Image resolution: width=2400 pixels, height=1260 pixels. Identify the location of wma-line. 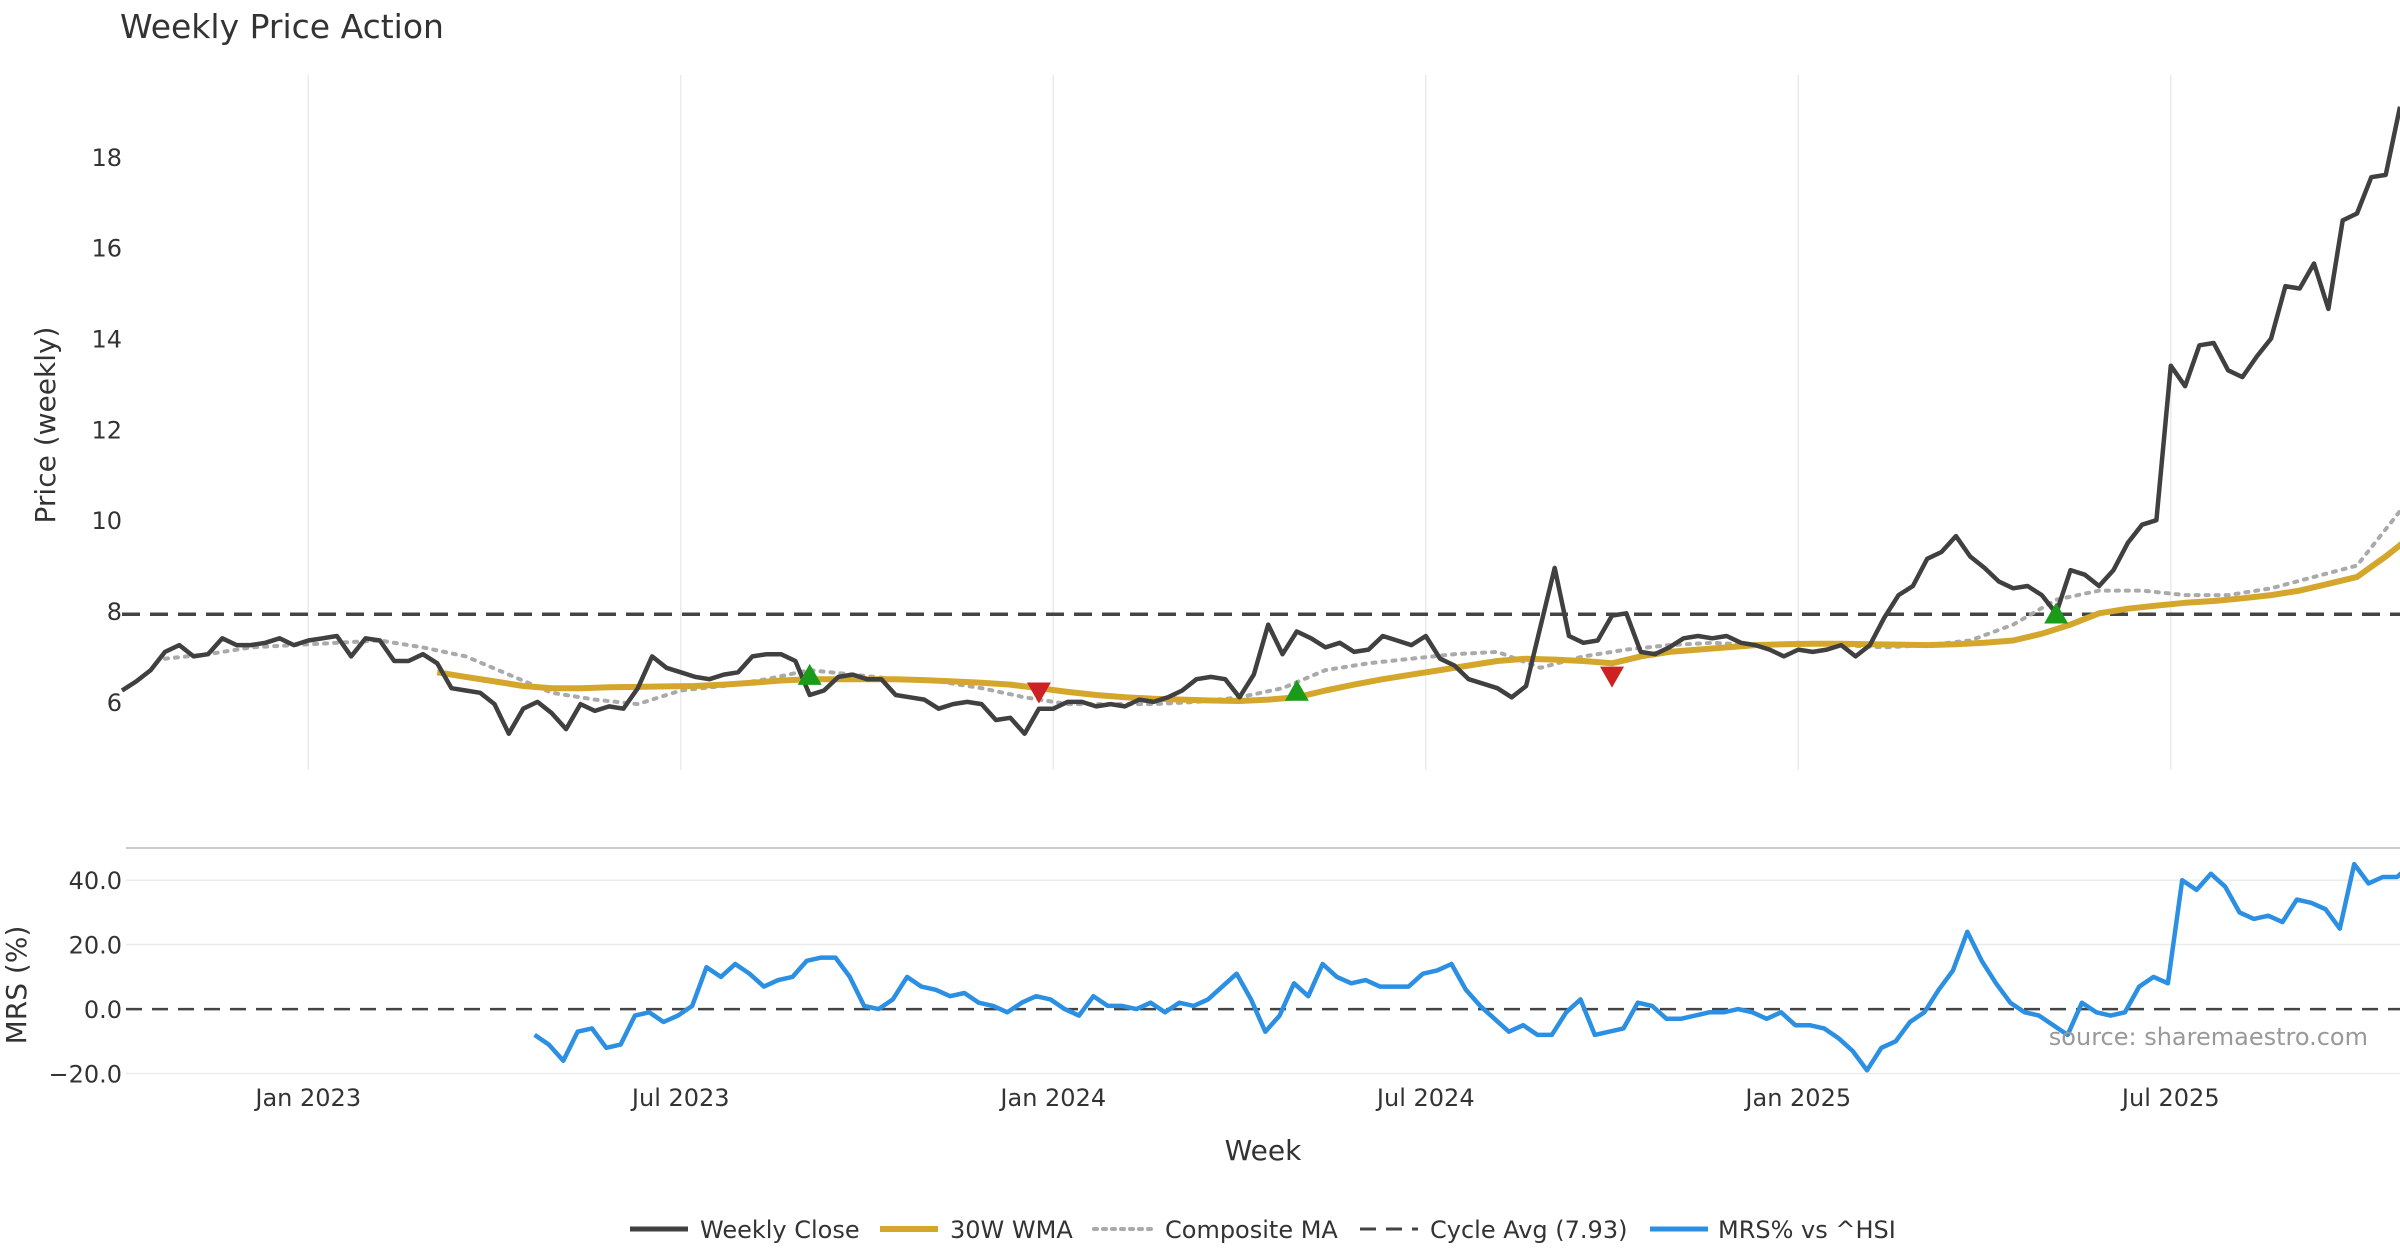
(1418, 622).